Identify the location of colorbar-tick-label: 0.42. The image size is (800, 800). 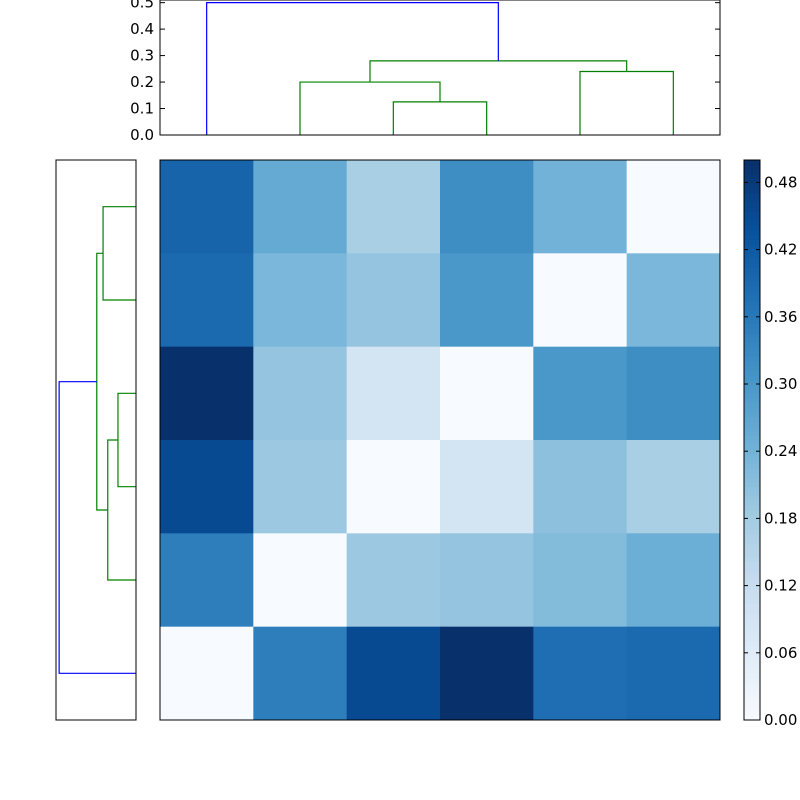
(780, 250).